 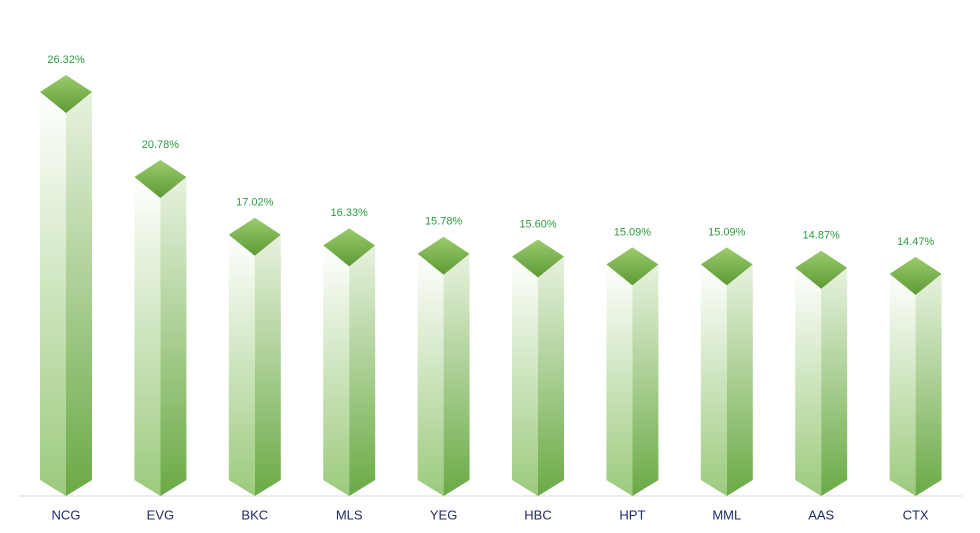 What do you see at coordinates (255, 203) in the screenshot?
I see `value-label: 17.02%` at bounding box center [255, 203].